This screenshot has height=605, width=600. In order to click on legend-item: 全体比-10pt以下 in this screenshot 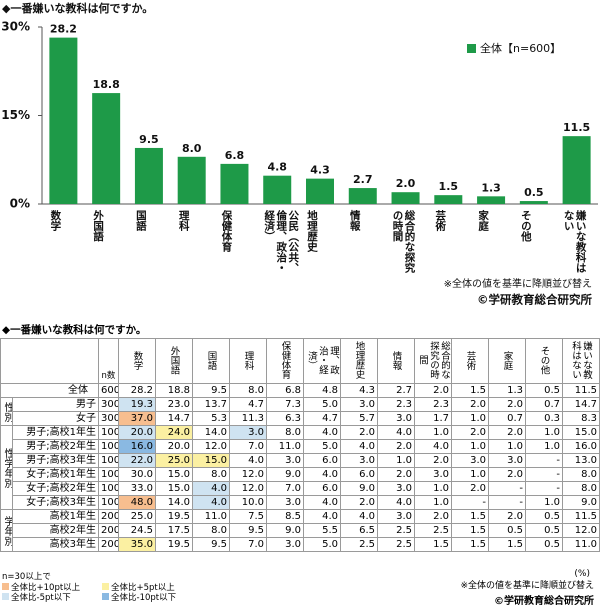, I will do `click(152, 598)`.